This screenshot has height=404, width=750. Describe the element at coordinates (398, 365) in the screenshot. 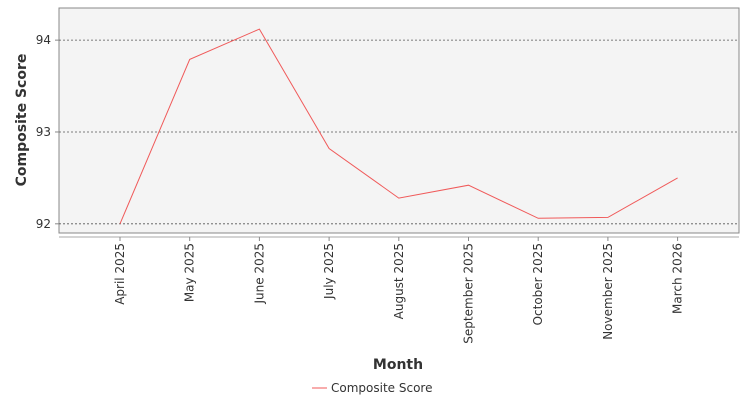

I see `x-axis-title: Month` at that location.